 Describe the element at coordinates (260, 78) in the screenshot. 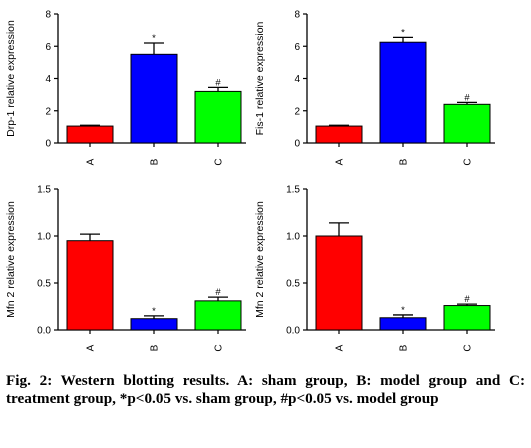

I see `y-axis-label: Fis-1 relative expression` at that location.